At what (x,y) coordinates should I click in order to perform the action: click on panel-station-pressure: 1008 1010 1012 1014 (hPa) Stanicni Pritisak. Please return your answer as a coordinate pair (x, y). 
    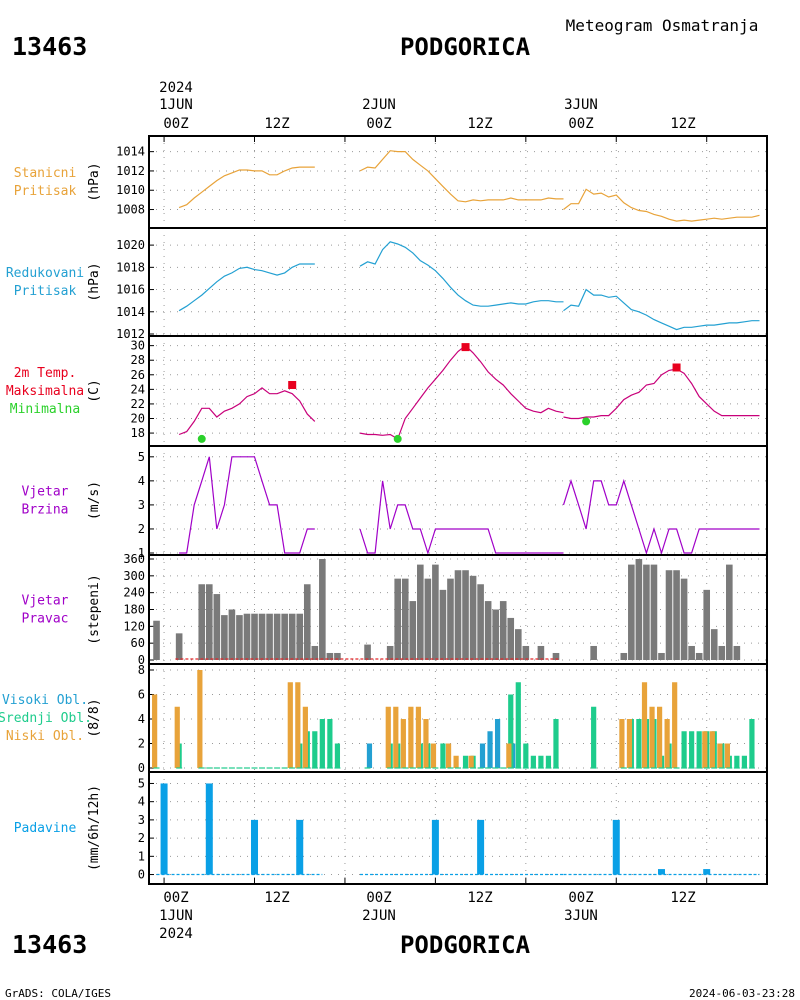
    Looking at the image, I should click on (391, 182).